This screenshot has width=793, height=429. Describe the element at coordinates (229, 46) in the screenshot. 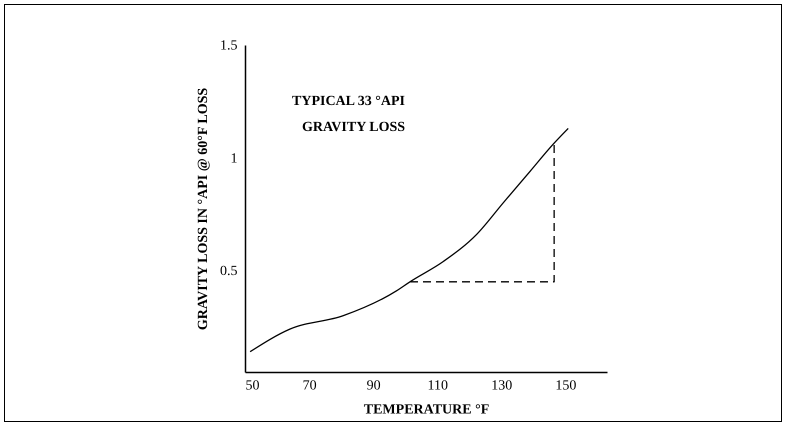

I see `y-tick-label: 1.5` at that location.